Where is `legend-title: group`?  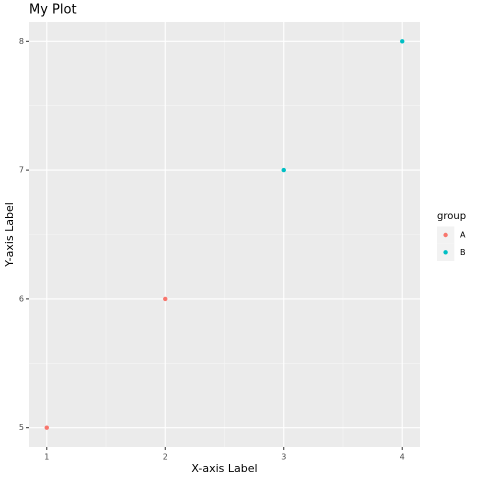 legend-title: group is located at coordinates (451, 216).